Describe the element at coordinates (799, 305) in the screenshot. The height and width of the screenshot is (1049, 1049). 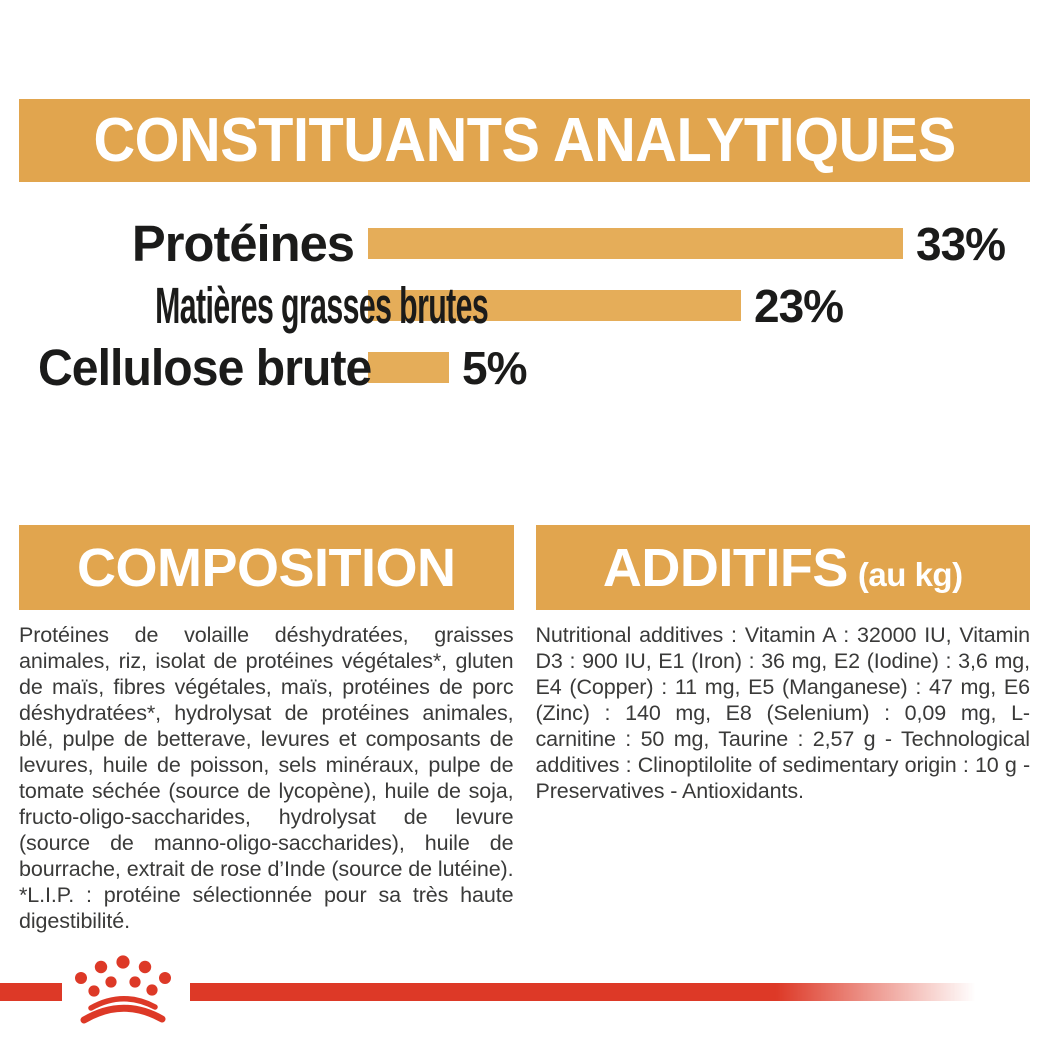
I see `chart-value-label: 23%` at that location.